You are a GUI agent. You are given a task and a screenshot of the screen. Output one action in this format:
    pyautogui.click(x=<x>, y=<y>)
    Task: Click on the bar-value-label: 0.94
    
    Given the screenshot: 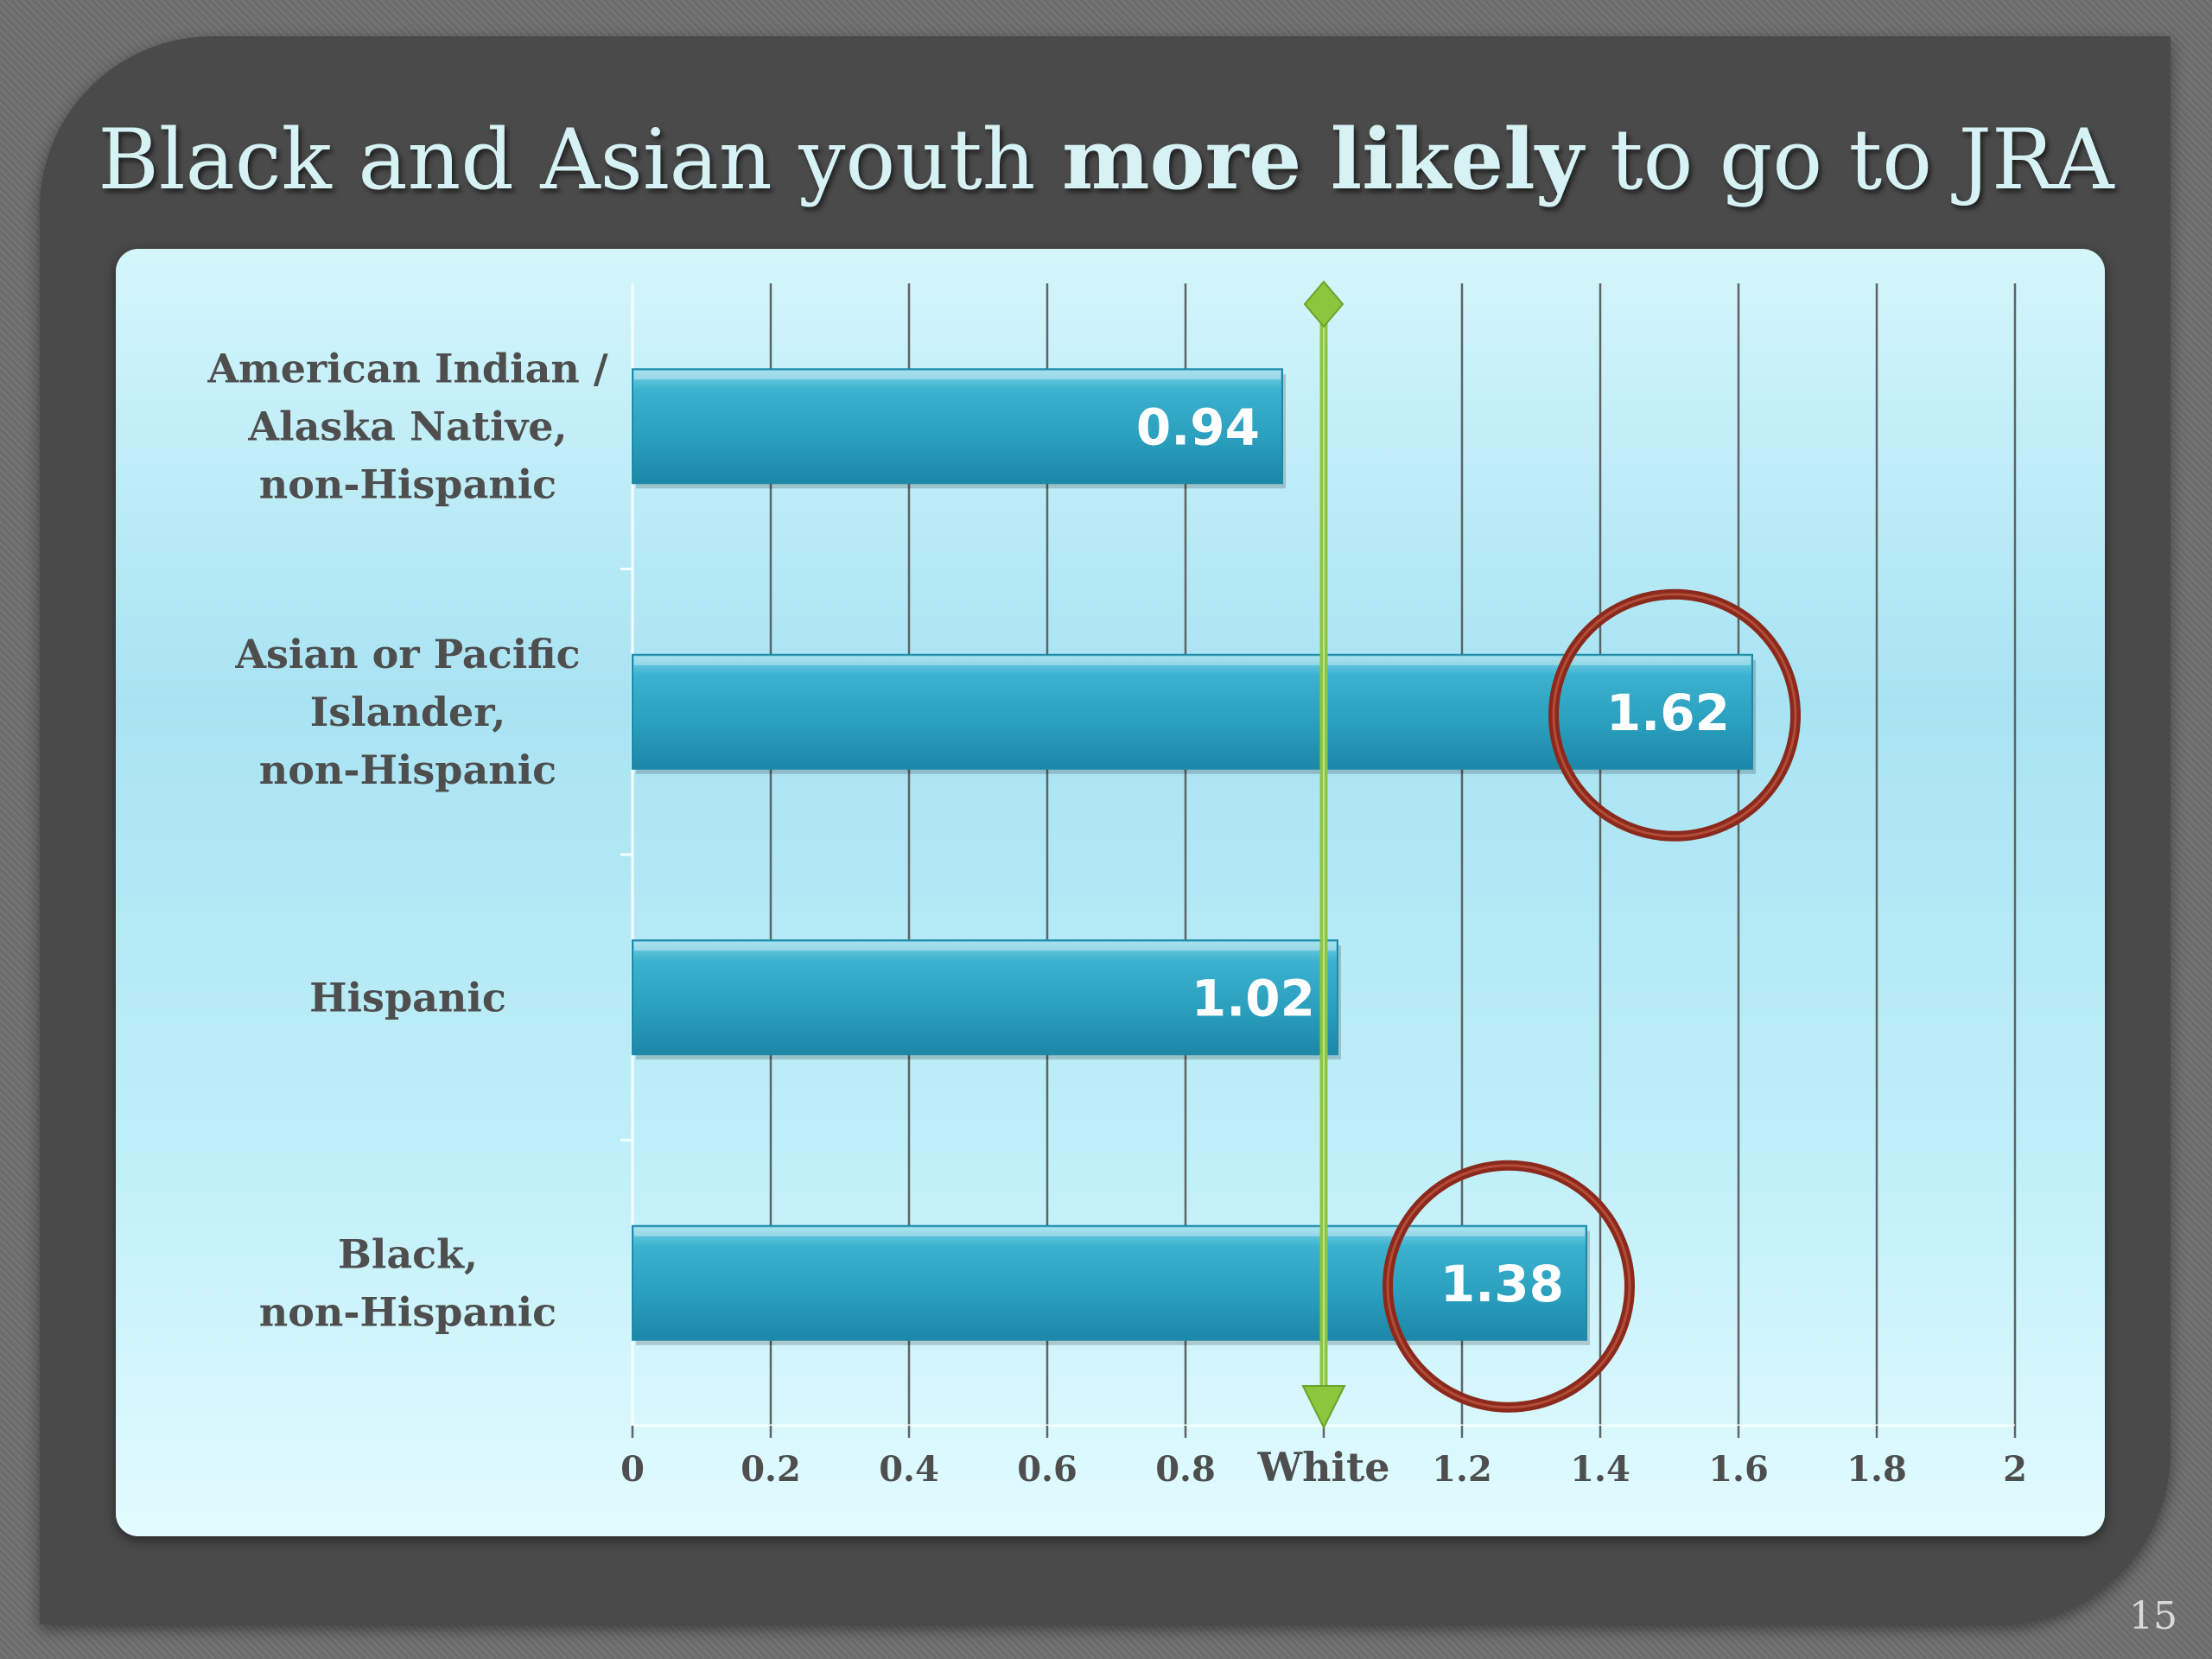 What is the action you would take?
    pyautogui.click(x=1198, y=426)
    